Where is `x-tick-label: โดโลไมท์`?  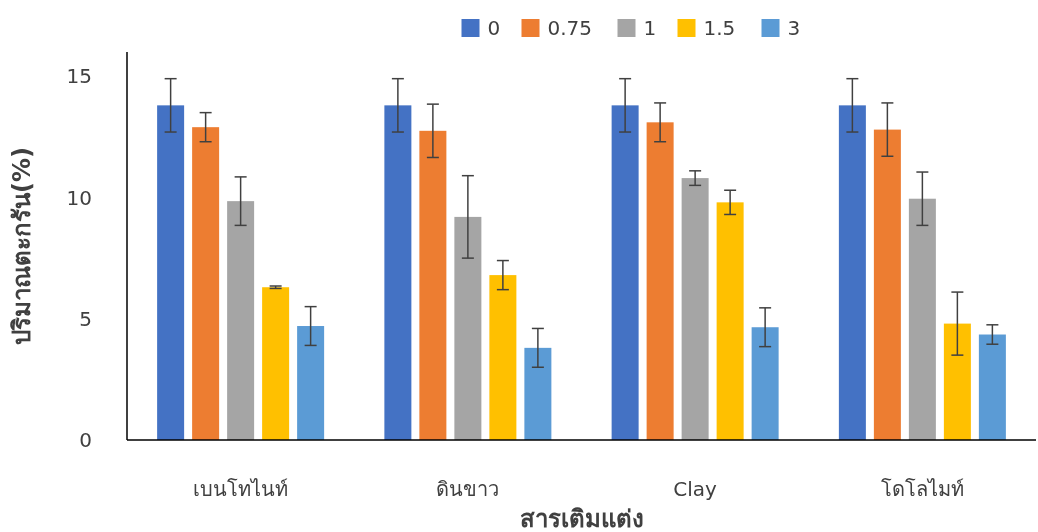
x-tick-label: โดโลไมท์ is located at coordinates (922, 489).